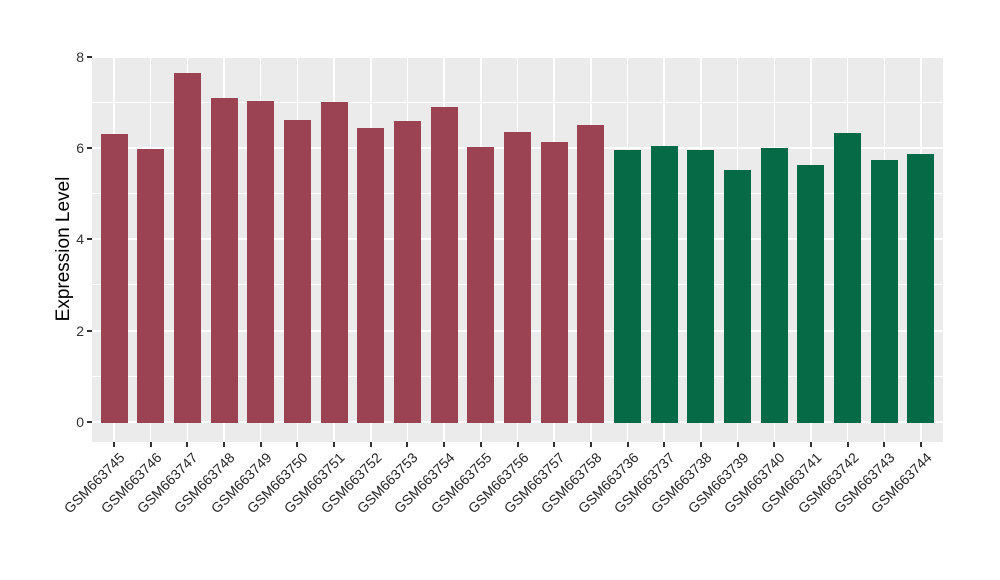 The image size is (1000, 580). What do you see at coordinates (334, 262) in the screenshot?
I see `bar-GSM663751` at bounding box center [334, 262].